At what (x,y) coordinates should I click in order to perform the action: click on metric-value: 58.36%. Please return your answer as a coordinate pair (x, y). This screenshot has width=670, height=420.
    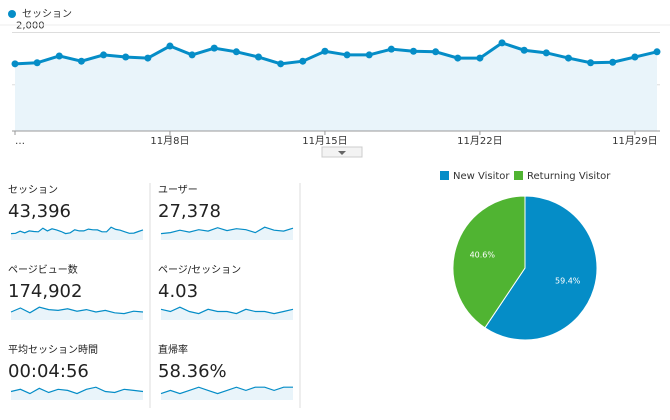
    Looking at the image, I should click on (192, 371).